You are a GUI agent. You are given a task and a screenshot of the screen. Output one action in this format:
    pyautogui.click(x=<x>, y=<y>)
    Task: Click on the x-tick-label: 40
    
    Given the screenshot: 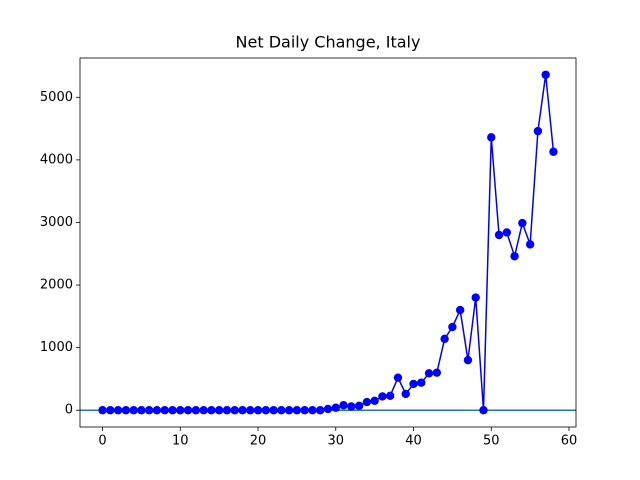 What is the action you would take?
    pyautogui.click(x=413, y=441)
    